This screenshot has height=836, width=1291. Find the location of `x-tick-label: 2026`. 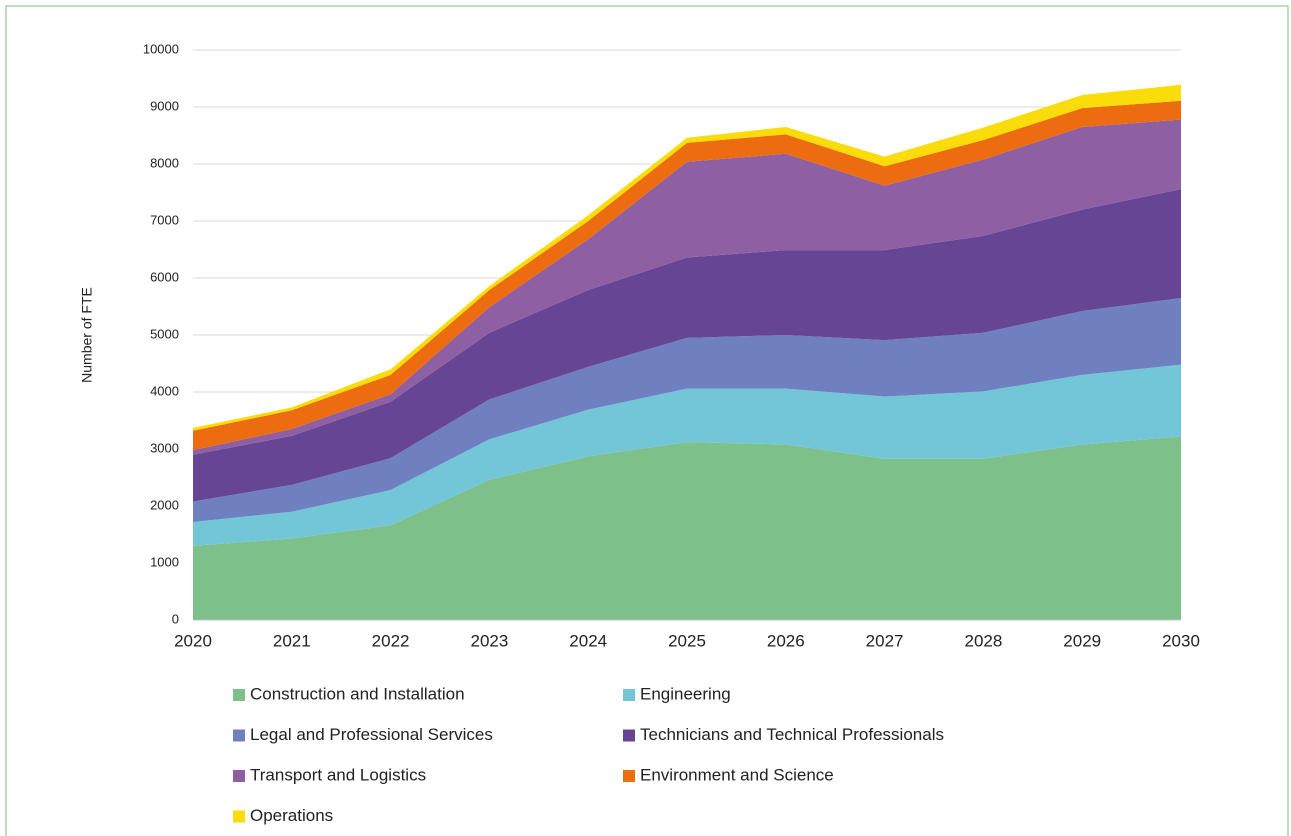

x-tick-label: 2026 is located at coordinates (786, 640).